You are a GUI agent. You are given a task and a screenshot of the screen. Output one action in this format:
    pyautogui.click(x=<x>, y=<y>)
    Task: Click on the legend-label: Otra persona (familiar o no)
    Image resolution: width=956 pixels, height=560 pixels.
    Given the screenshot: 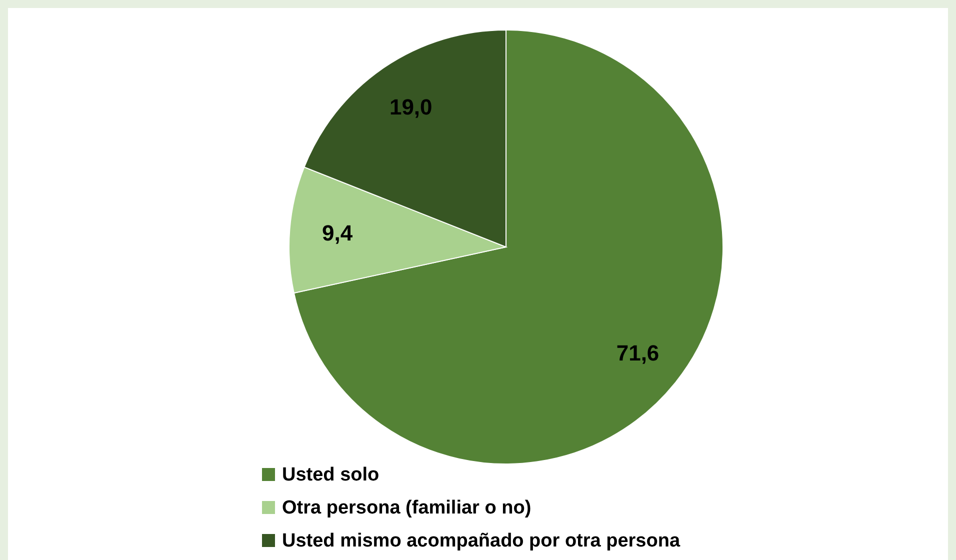 What is the action you would take?
    pyautogui.click(x=407, y=508)
    